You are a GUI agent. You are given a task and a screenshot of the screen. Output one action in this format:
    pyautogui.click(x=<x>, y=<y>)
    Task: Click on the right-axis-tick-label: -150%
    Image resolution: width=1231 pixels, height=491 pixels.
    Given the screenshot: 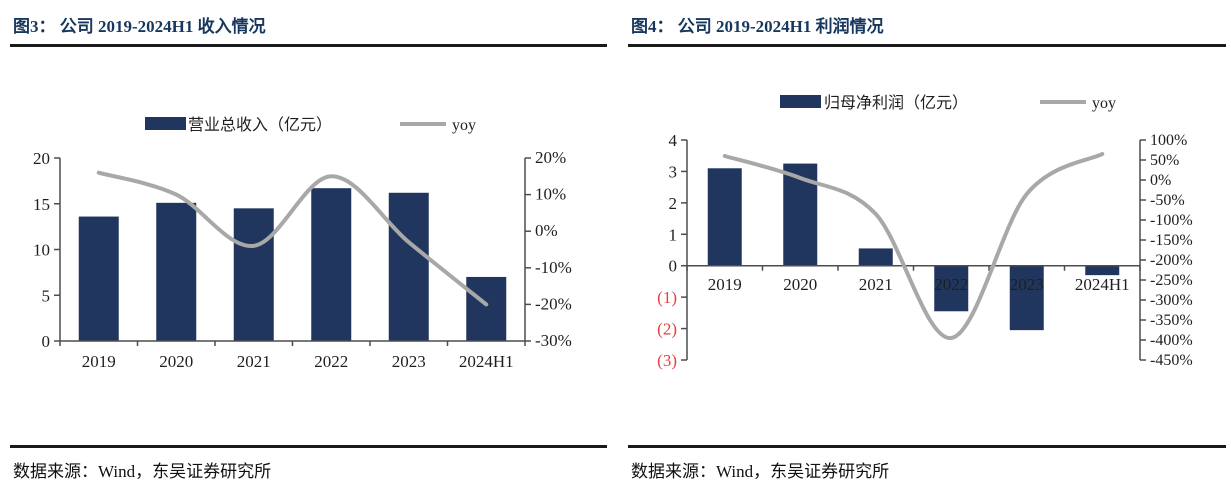 What is the action you would take?
    pyautogui.click(x=1171, y=240)
    